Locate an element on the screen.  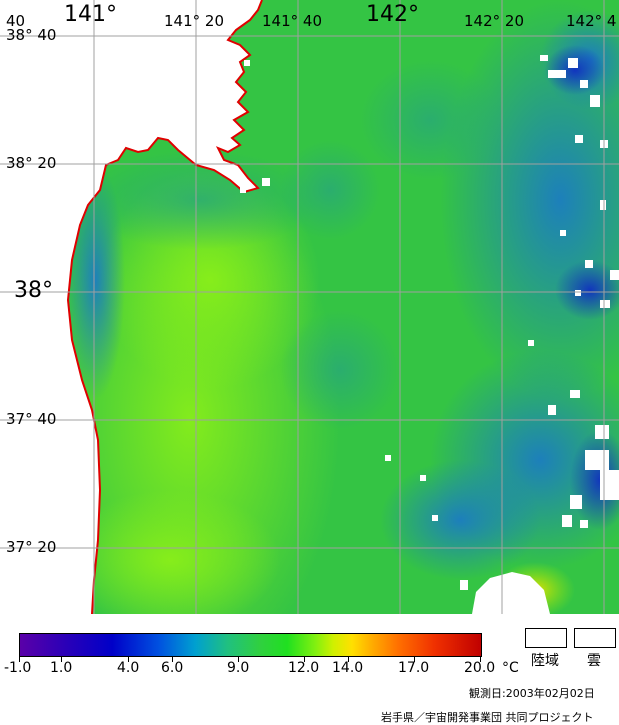
colorbar-tick-label: -1.0 is located at coordinates (18, 668).